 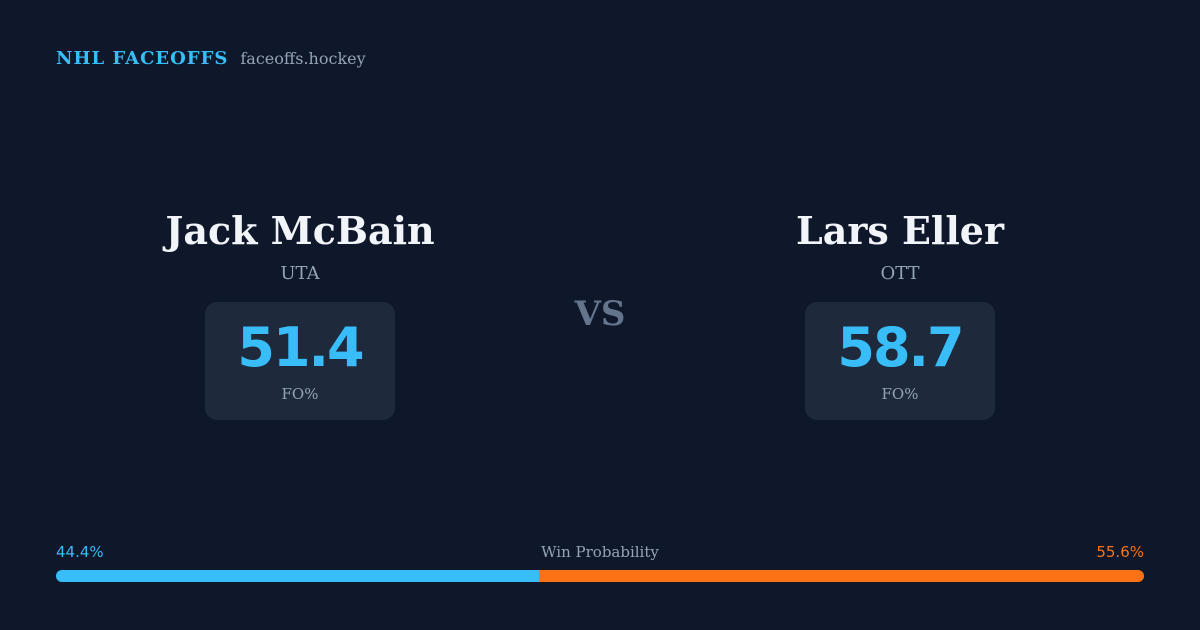 What do you see at coordinates (1120, 552) in the screenshot?
I see `right-win-probability: 55.6%` at bounding box center [1120, 552].